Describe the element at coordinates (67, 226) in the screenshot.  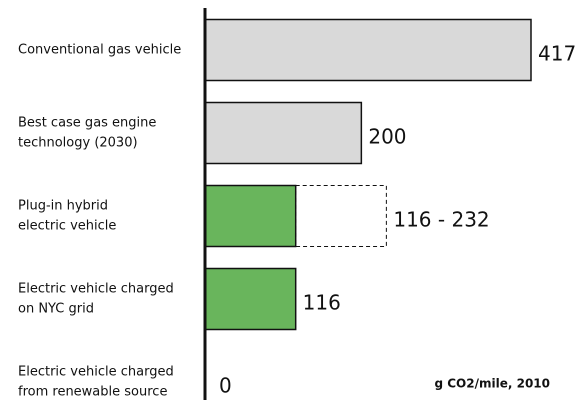
I see `category-label: electric vehicle` at that location.